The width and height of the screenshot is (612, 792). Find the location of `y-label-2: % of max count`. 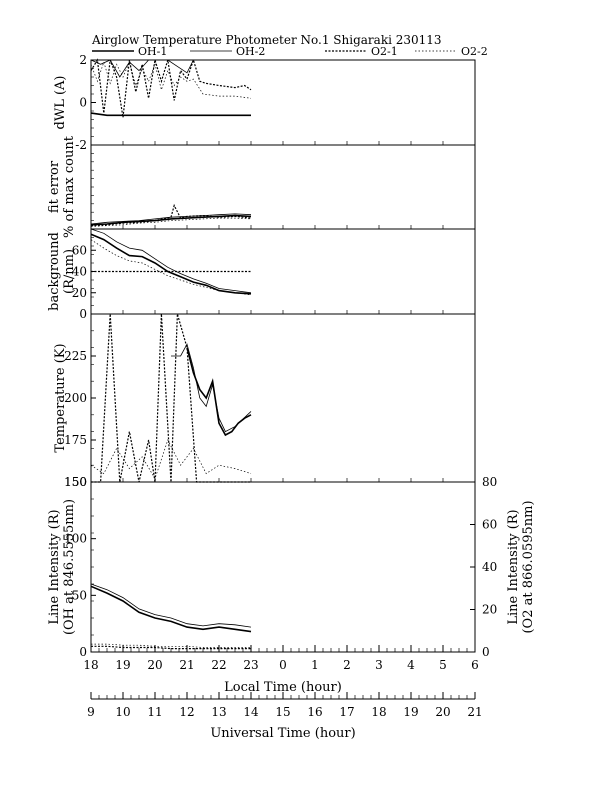

y-label-2: % of max count is located at coordinates (69, 186).